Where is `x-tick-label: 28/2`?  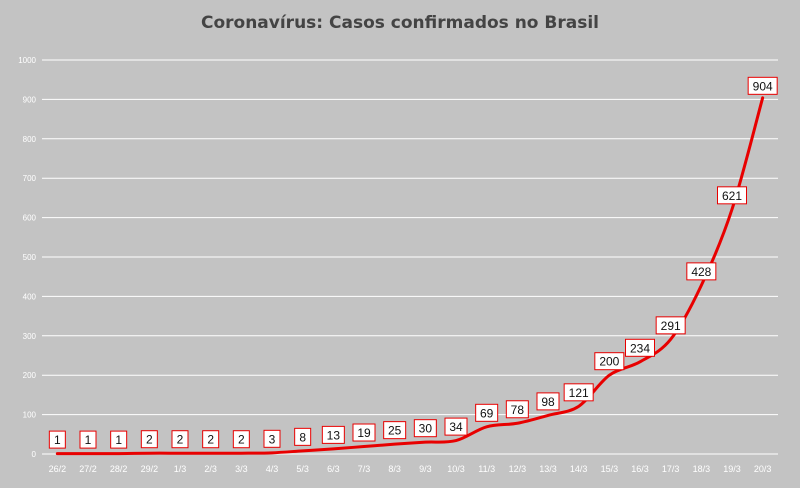 x-tick-label: 28/2 is located at coordinates (119, 469).